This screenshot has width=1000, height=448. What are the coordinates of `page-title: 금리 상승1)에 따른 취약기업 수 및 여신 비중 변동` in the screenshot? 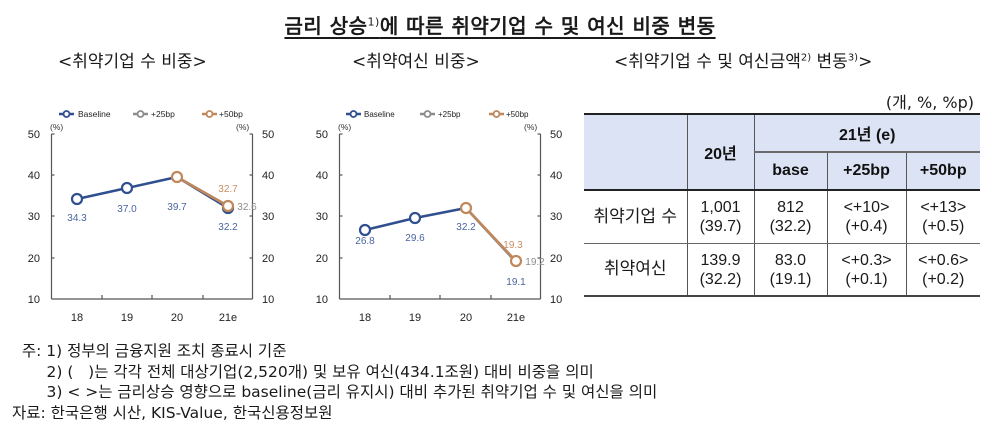 It's located at (500, 24).